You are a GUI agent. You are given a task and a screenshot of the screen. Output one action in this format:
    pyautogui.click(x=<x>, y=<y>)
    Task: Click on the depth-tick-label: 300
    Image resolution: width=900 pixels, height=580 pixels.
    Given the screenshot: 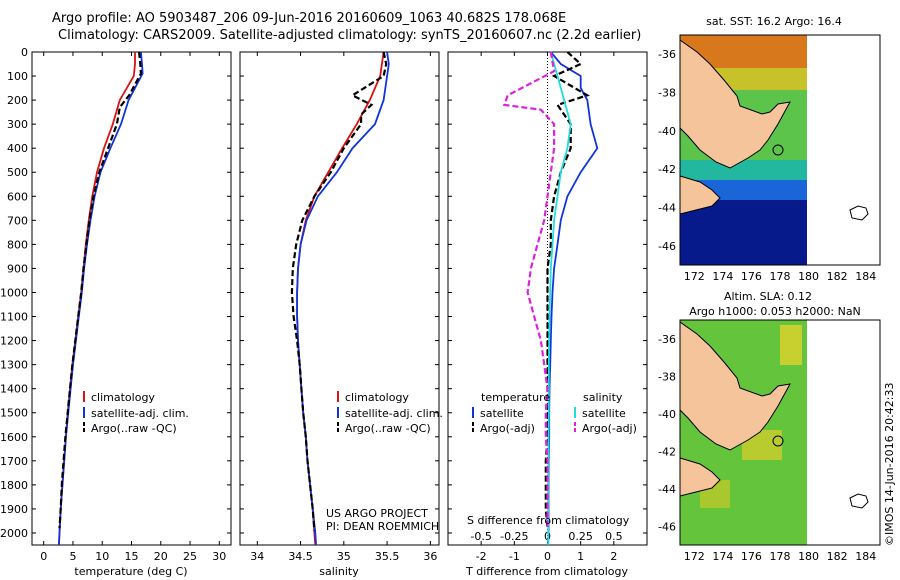 What is the action you would take?
    pyautogui.click(x=17, y=124)
    